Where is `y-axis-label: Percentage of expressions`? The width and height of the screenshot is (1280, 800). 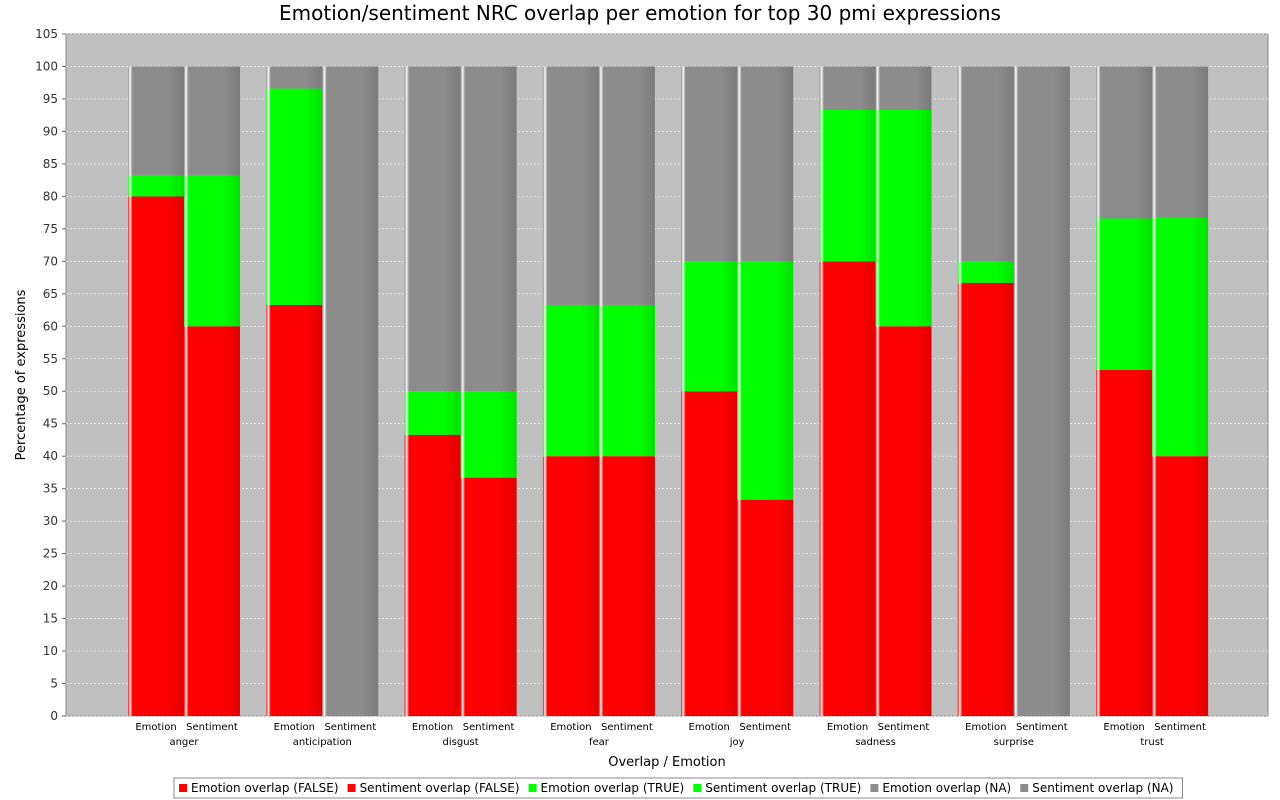
y-axis-label: Percentage of expressions is located at coordinates (21, 374).